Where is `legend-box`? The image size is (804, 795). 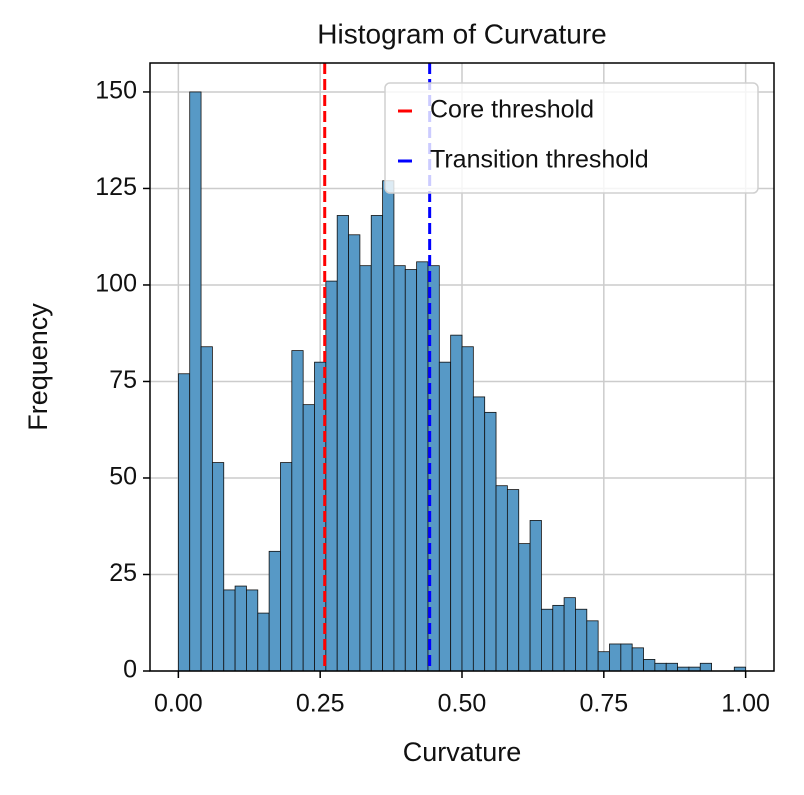
legend-box is located at coordinates (571, 138).